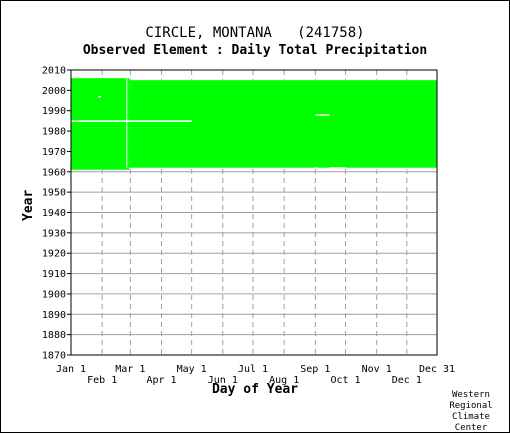 Image resolution: width=510 pixels, height=434 pixels. Describe the element at coordinates (255, 389) in the screenshot. I see `x-axis-label: Day of Year` at that location.